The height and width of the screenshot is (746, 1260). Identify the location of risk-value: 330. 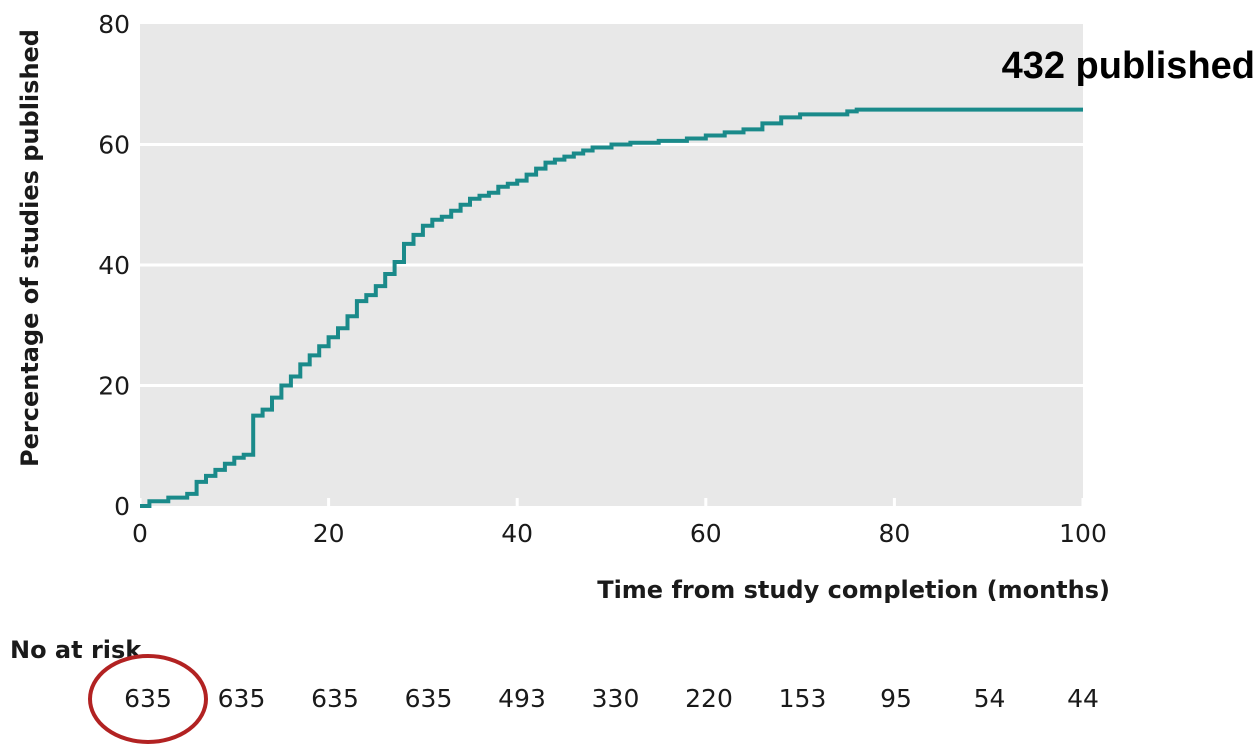
(616, 698).